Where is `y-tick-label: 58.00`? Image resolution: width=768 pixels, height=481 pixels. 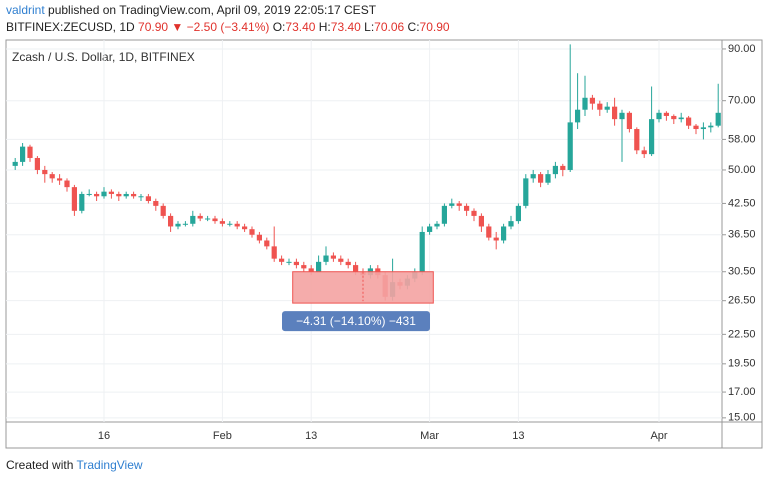
y-tick-label: 58.00 is located at coordinates (742, 139).